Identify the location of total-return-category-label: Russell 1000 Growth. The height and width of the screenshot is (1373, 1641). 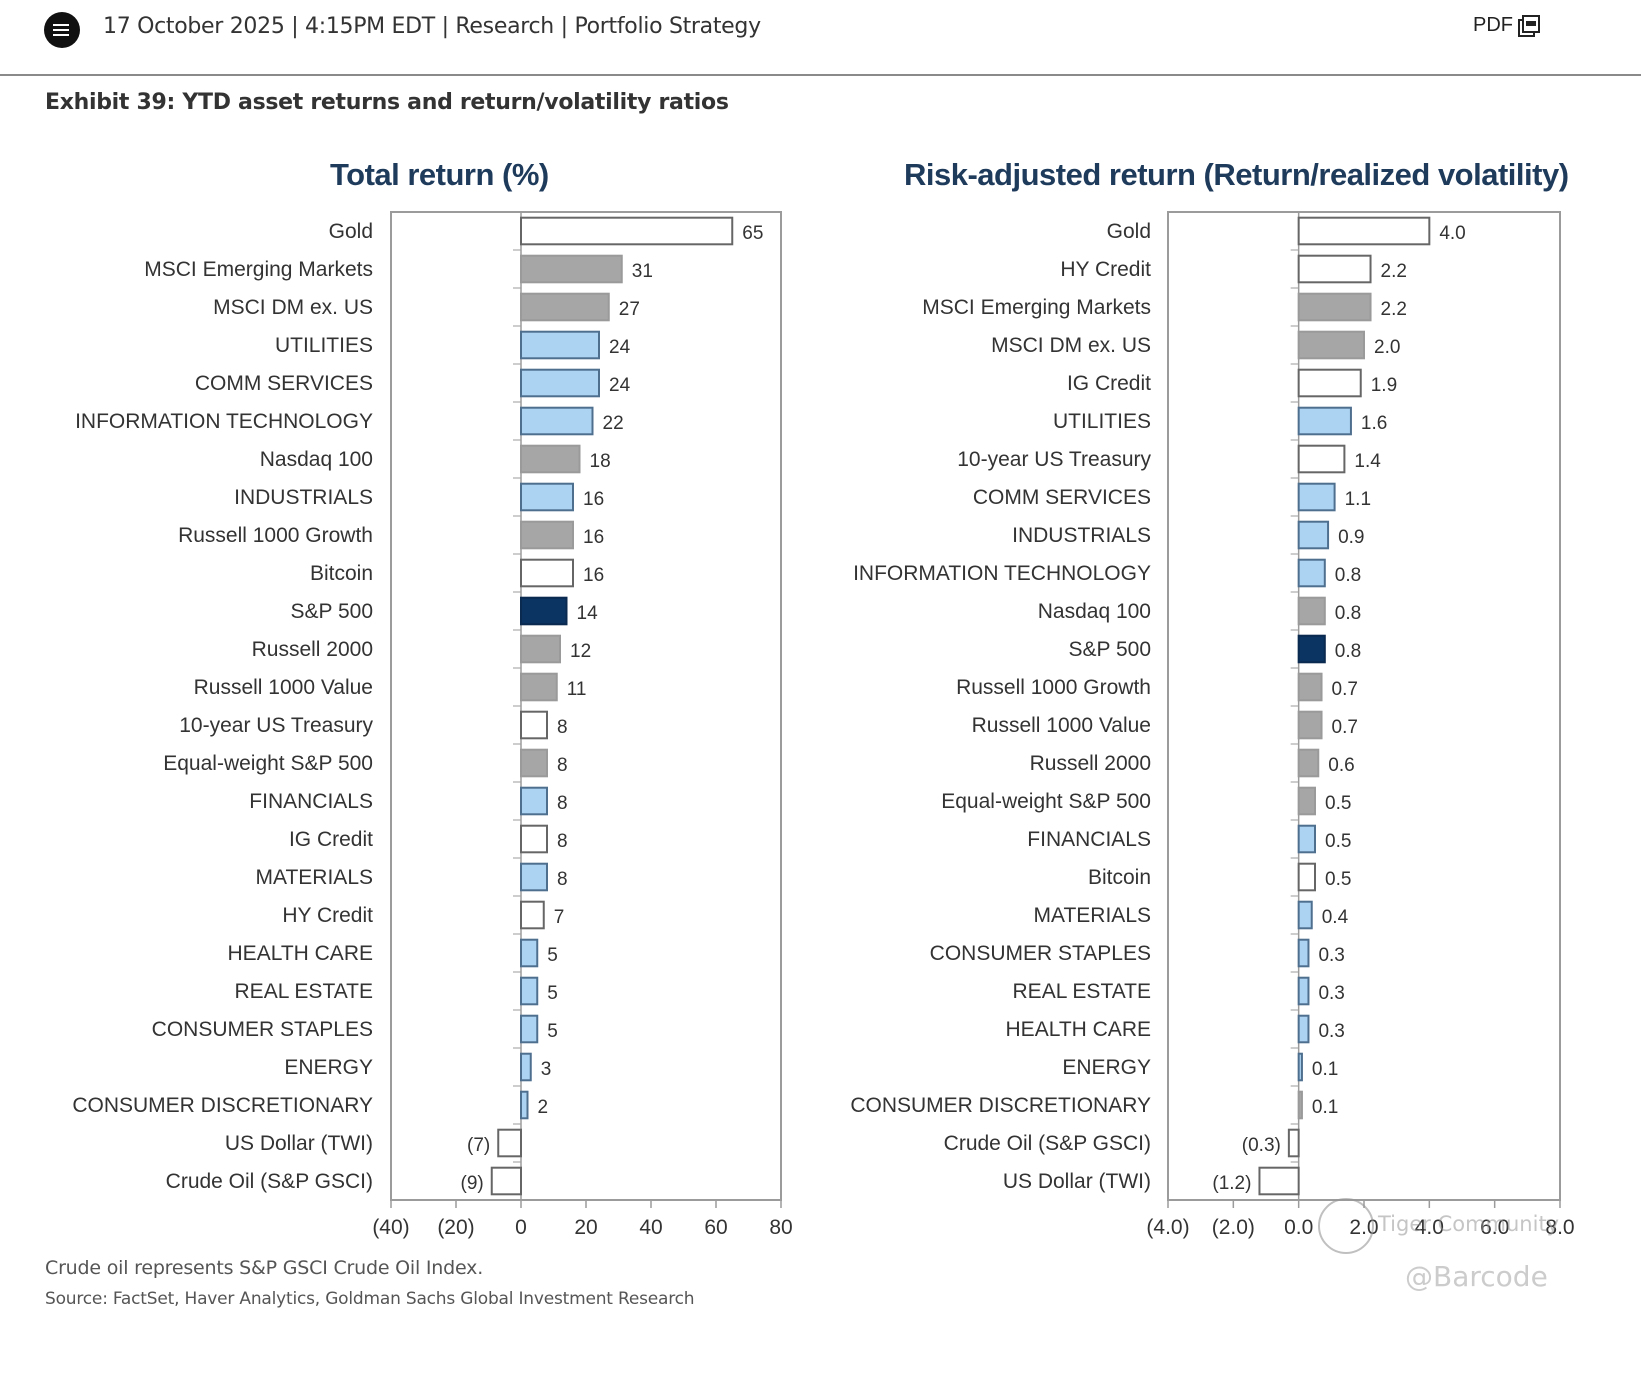
(275, 535).